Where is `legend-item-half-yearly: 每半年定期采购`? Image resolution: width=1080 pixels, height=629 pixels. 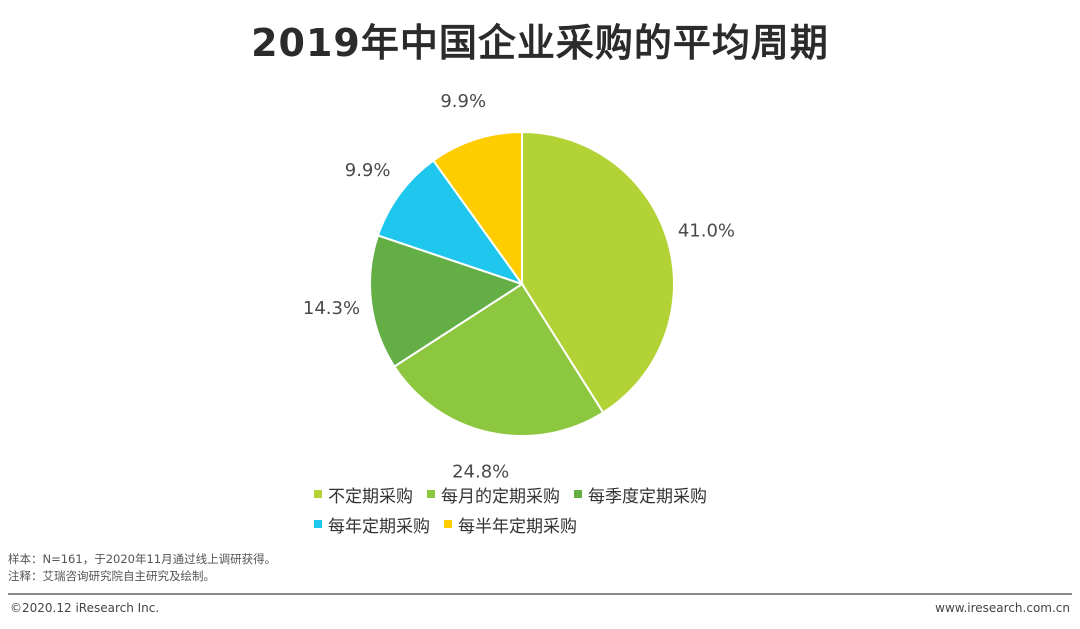 legend-item-half-yearly: 每半年定期采购 is located at coordinates (510, 524).